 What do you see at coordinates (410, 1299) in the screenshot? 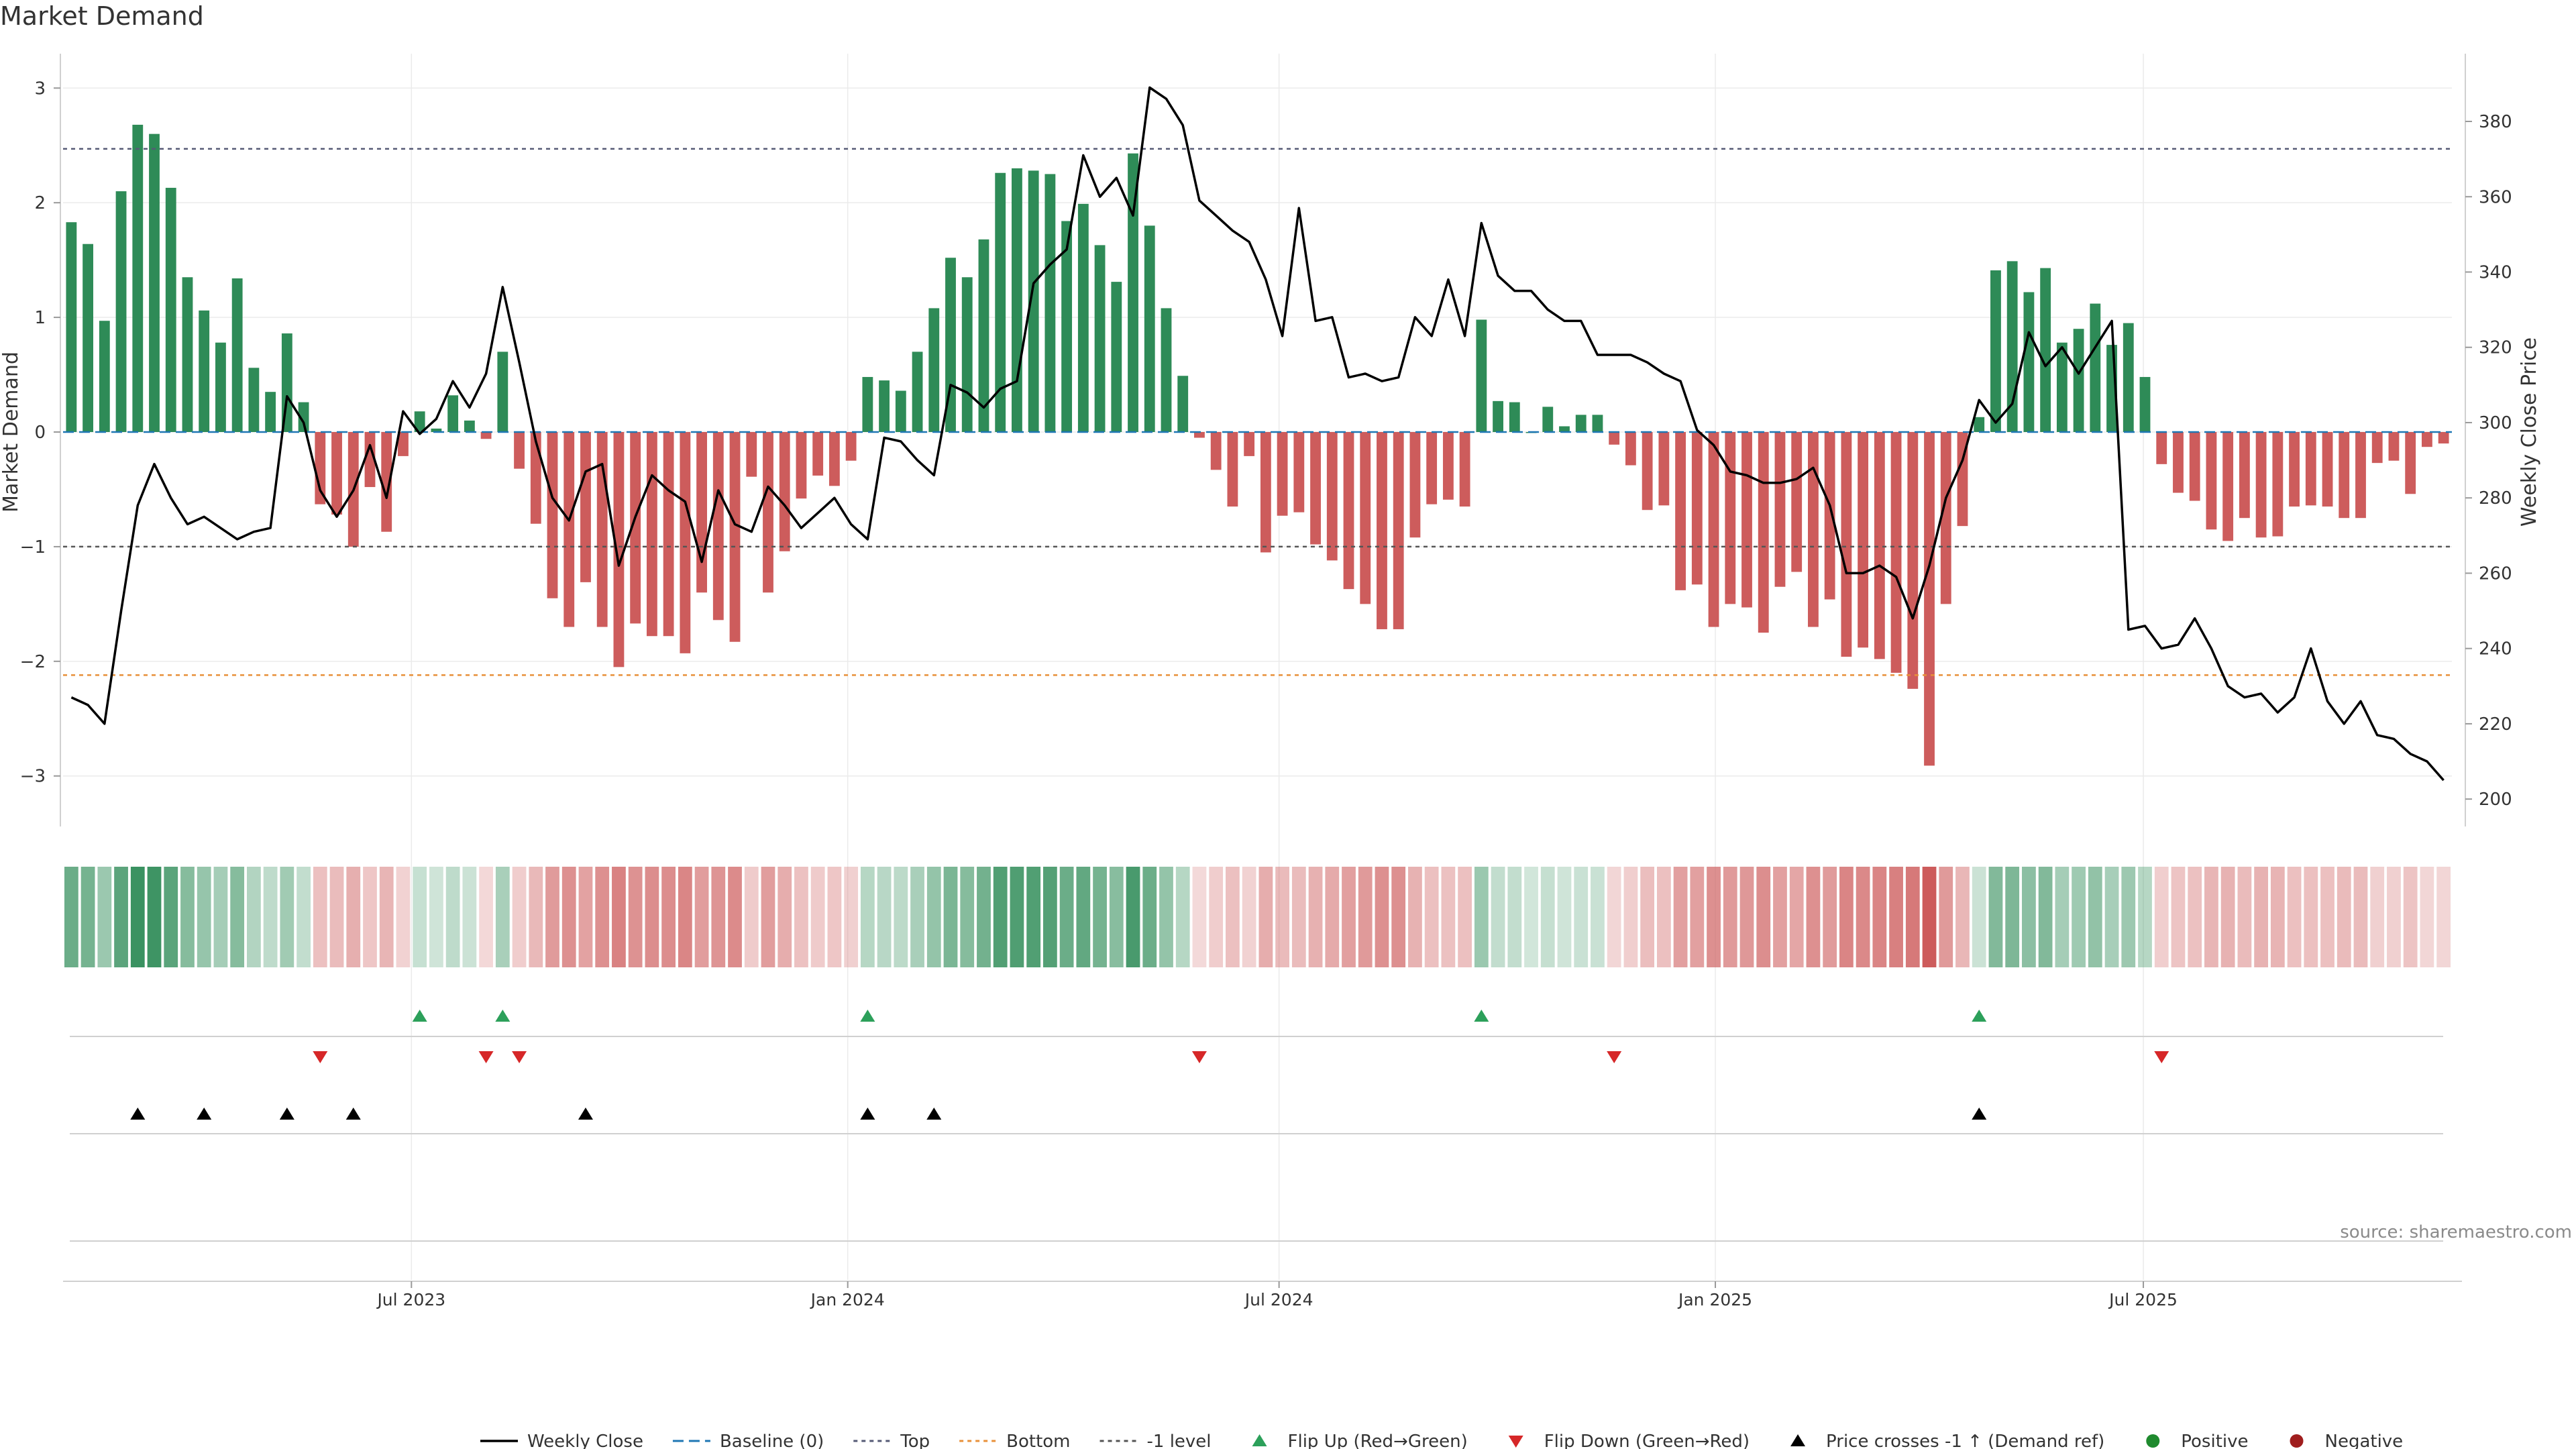
I see `x-tick-label: Jul 2023` at bounding box center [410, 1299].